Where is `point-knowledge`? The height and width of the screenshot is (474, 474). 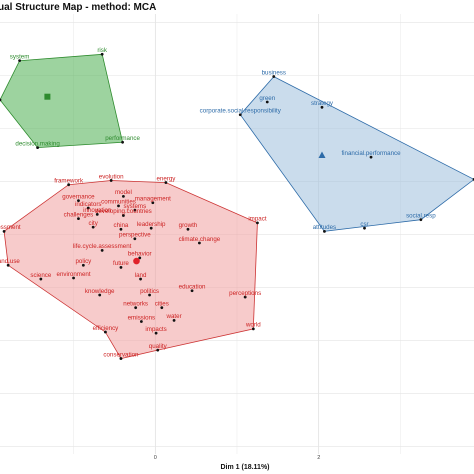
point-knowledge is located at coordinates (100, 295).